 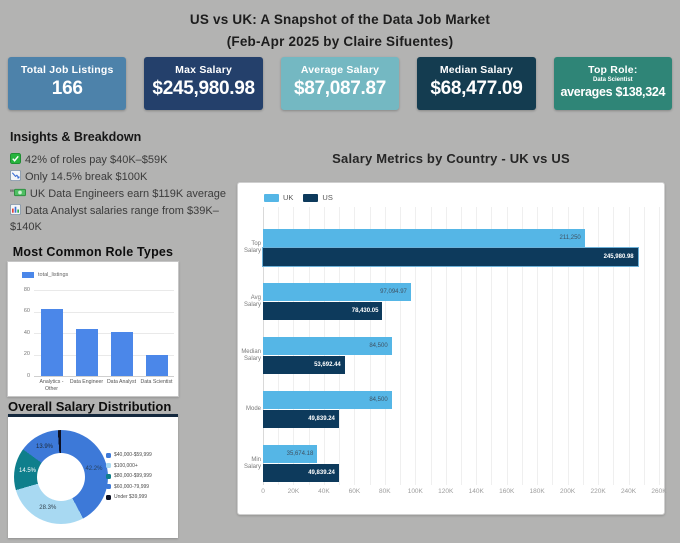 I want to click on legend-item: $100,000+, so click(x=129, y=466).